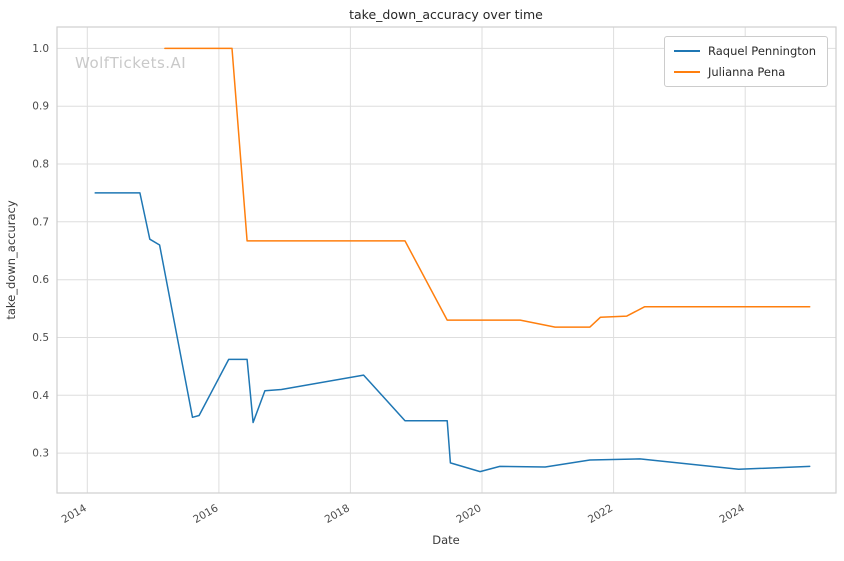 Image resolution: width=844 pixels, height=561 pixels. Describe the element at coordinates (74, 514) in the screenshot. I see `x-tick-label: 2014` at that location.